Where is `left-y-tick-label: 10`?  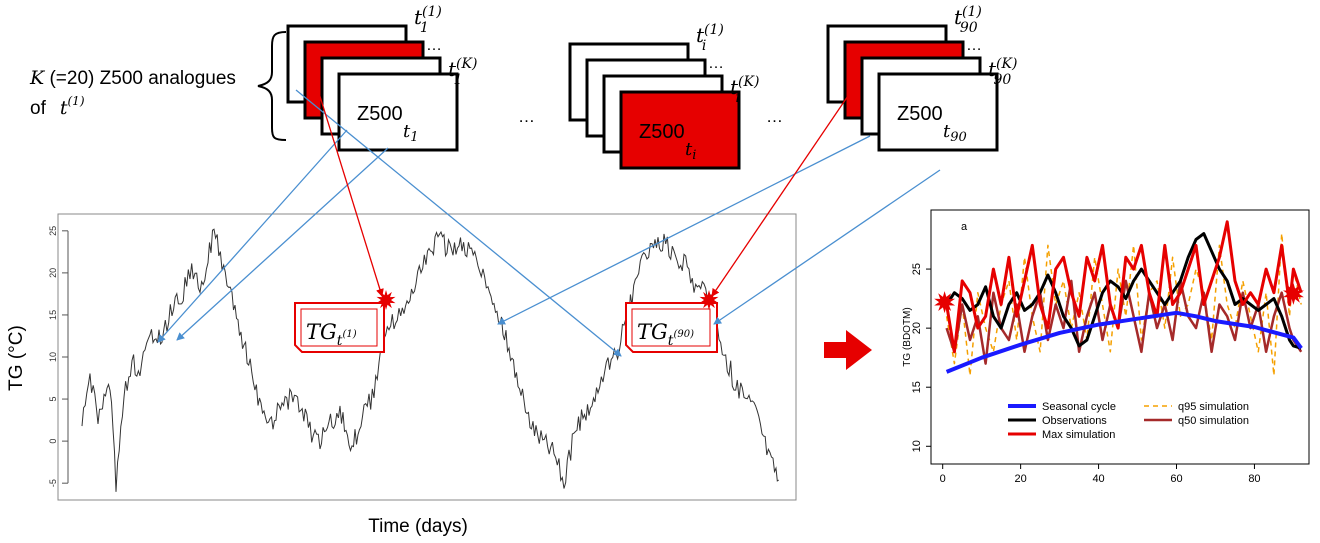 left-y-tick-label: 10 is located at coordinates (53, 357).